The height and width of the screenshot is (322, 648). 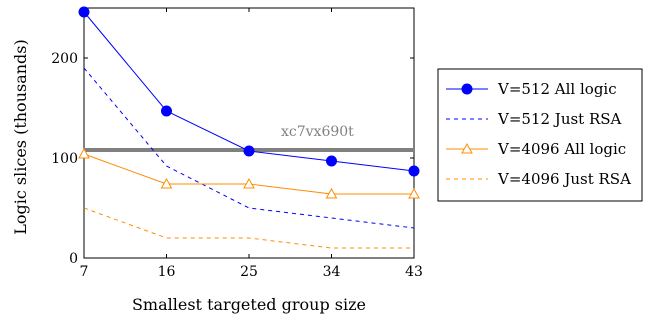 What do you see at coordinates (73, 259) in the screenshot?
I see `y-tick-label: 0` at bounding box center [73, 259].